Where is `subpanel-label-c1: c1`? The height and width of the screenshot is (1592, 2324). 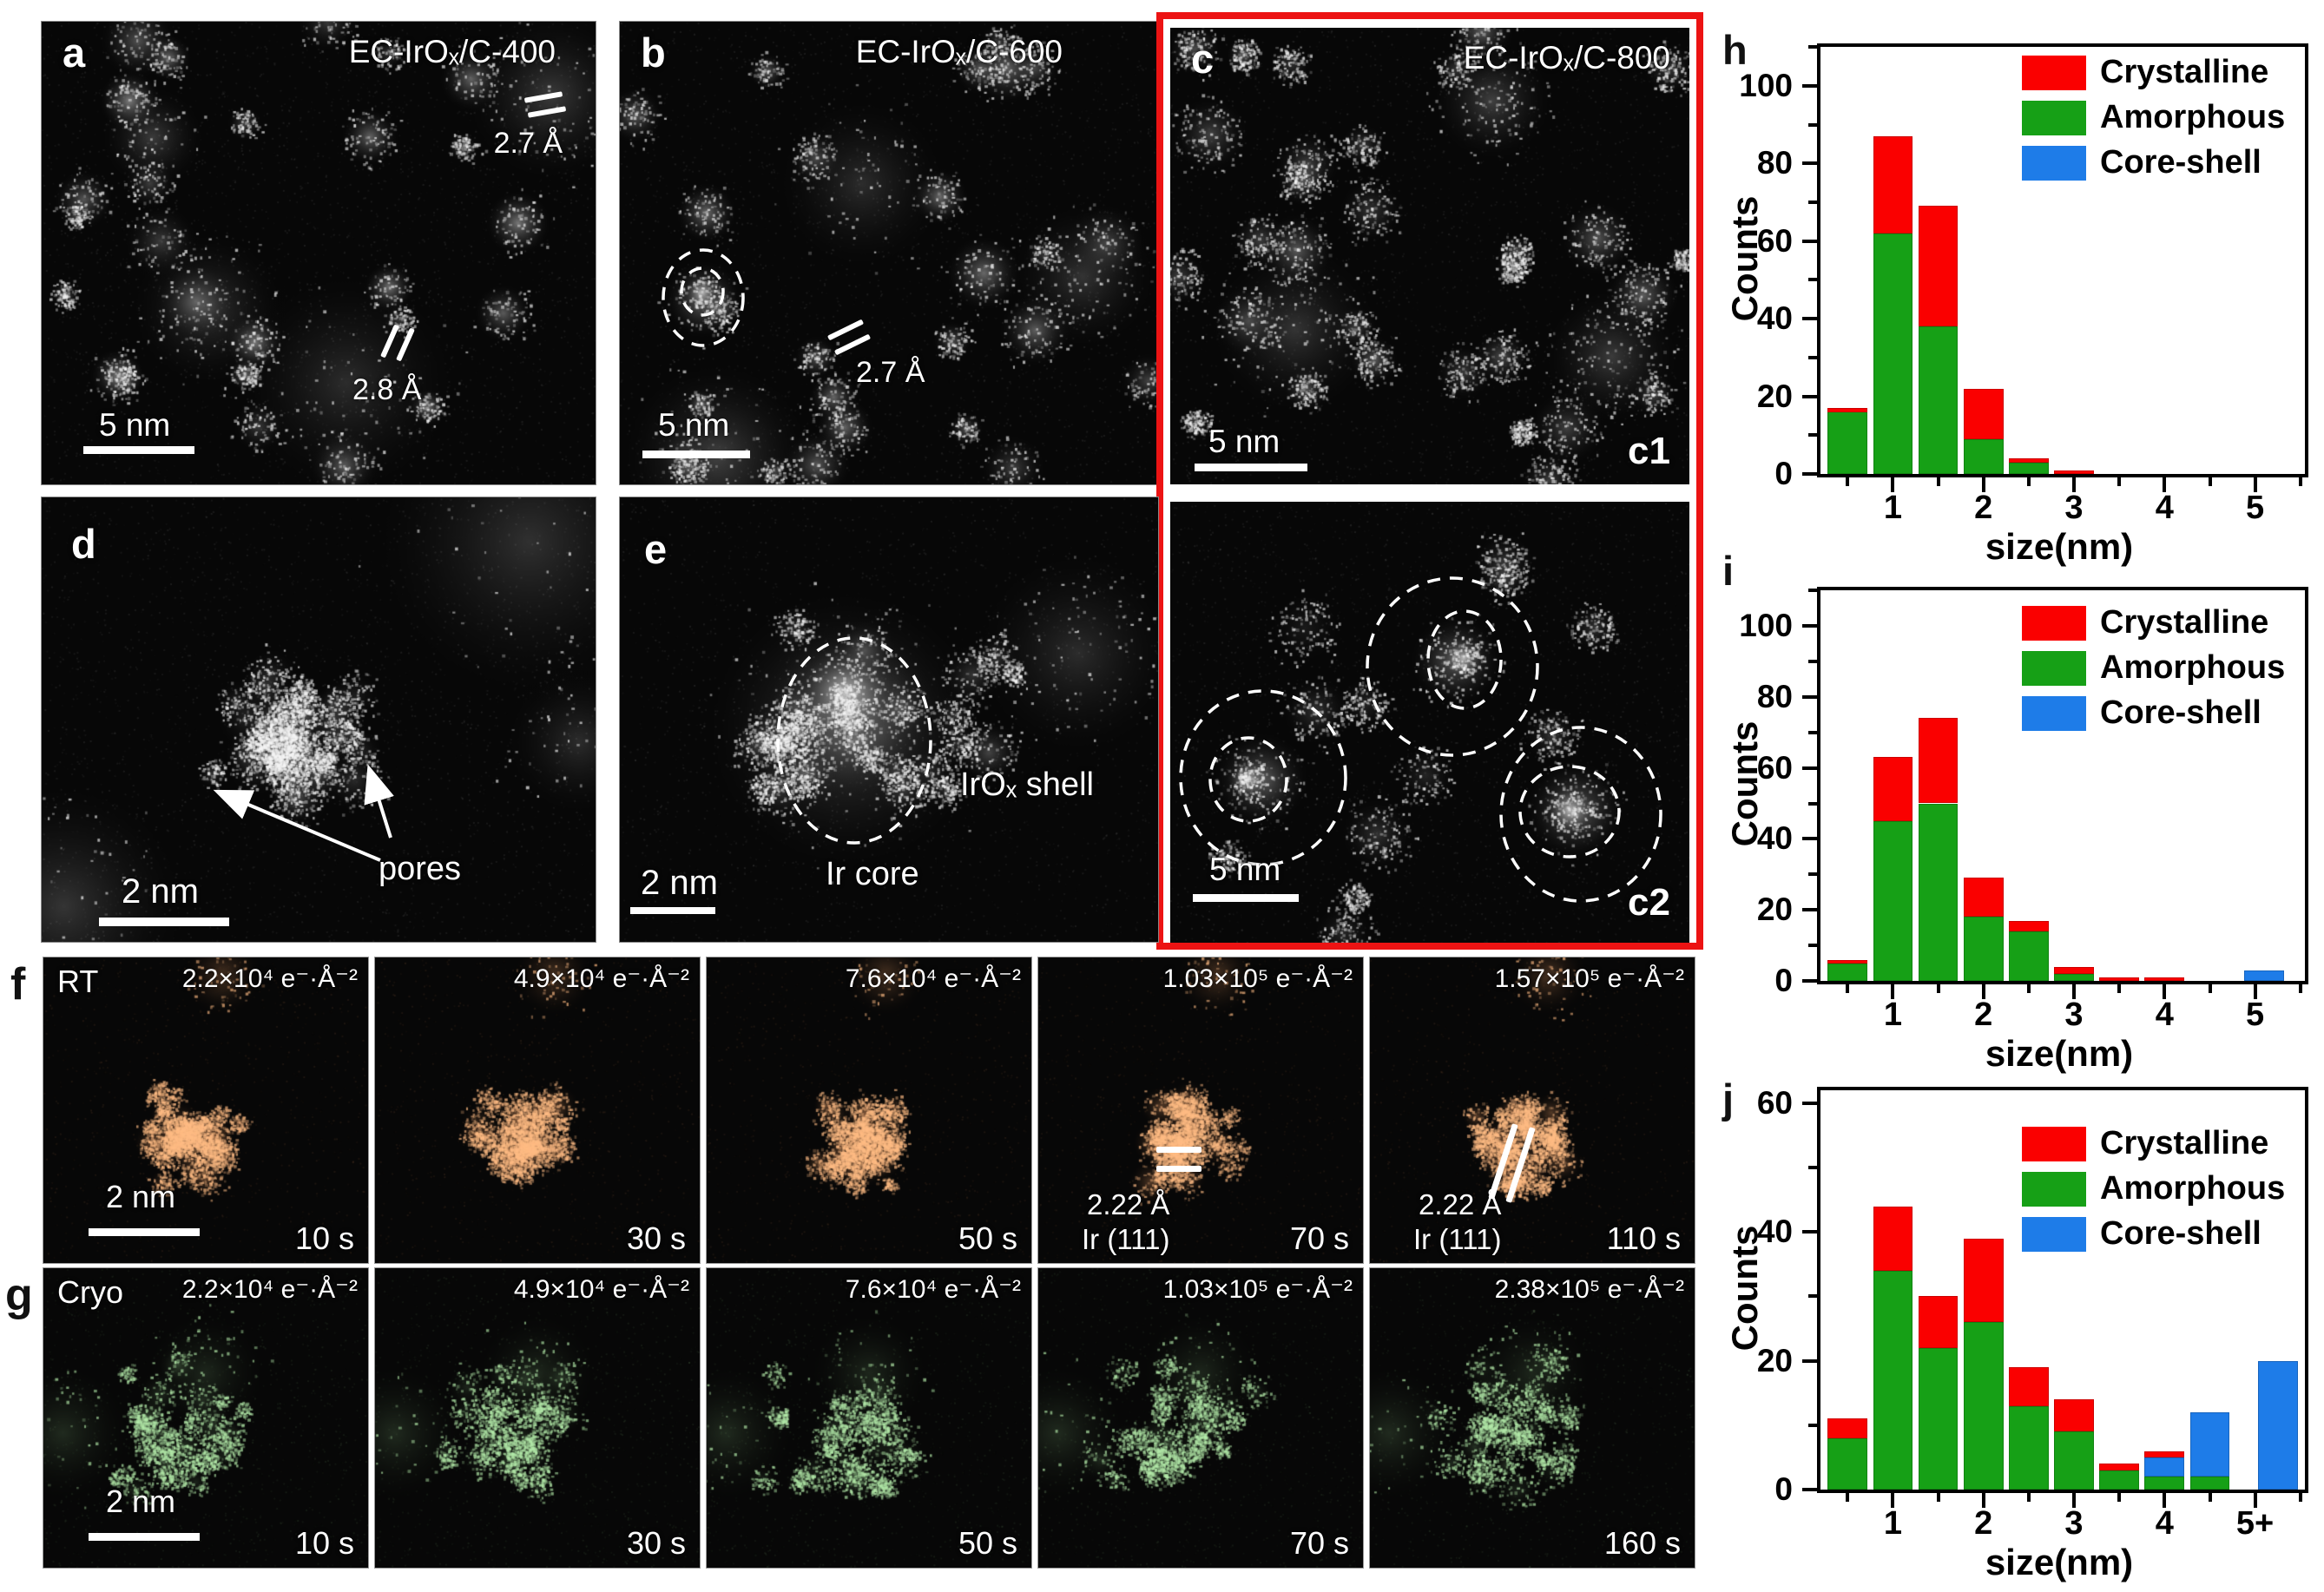
subpanel-label-c1: c1 is located at coordinates (1649, 451).